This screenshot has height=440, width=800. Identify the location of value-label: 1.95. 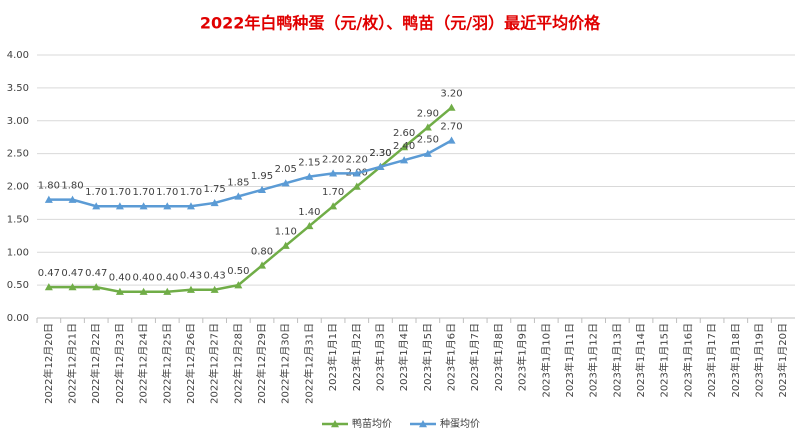
(262, 176).